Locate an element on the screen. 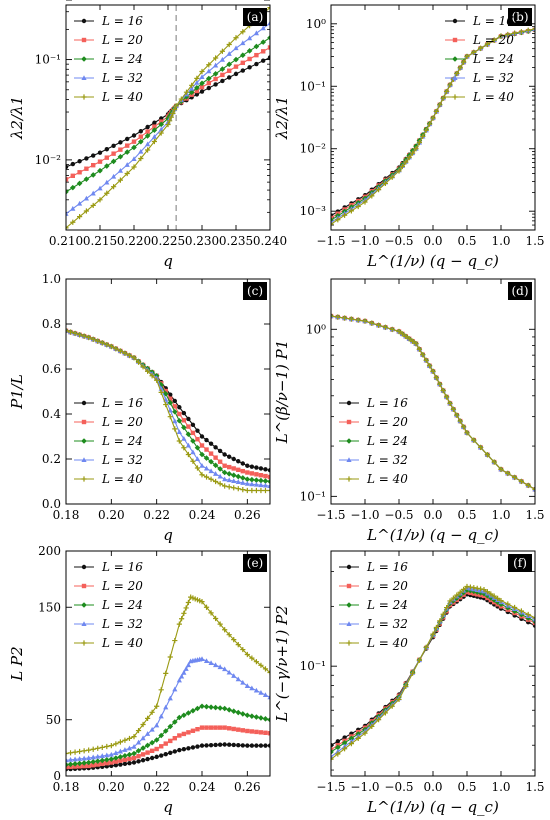 This screenshot has width=550, height=820. x-tick-label: −0.5 is located at coordinates (398, 515).